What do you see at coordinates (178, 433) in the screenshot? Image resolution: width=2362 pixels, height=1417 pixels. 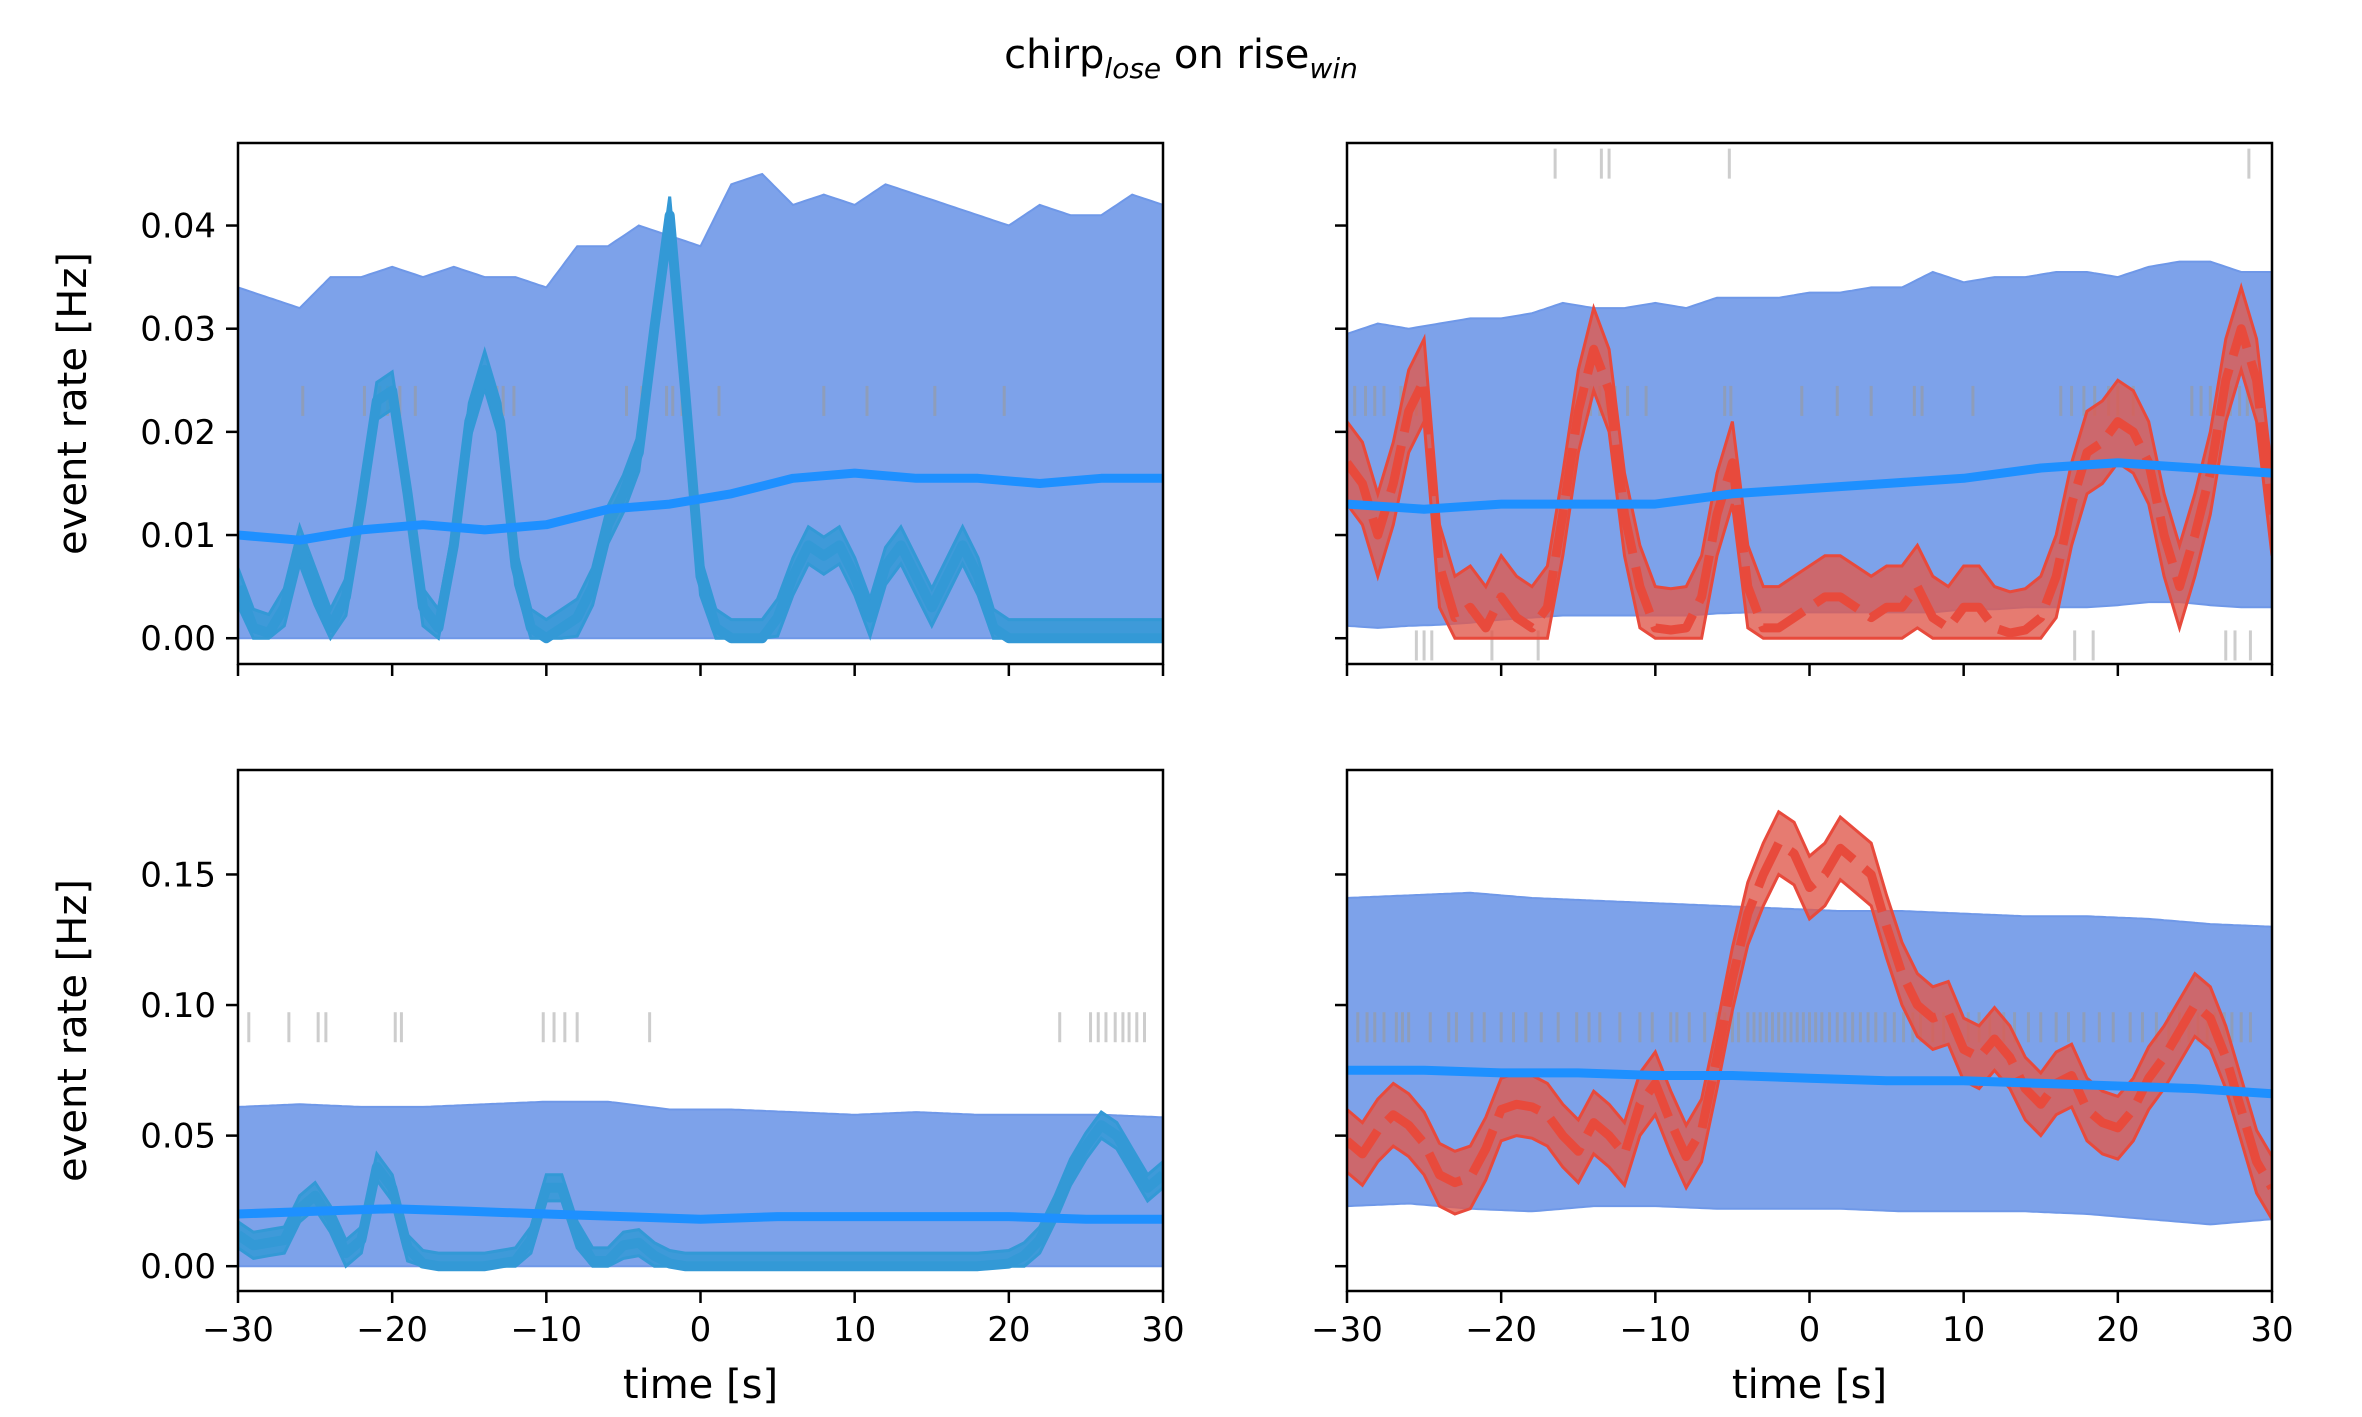 I see `y-tick-label: 0.02` at bounding box center [178, 433].